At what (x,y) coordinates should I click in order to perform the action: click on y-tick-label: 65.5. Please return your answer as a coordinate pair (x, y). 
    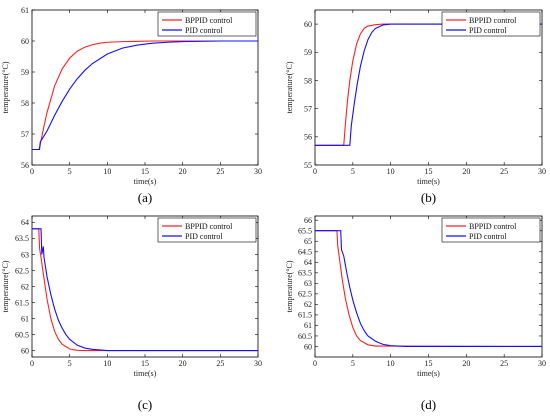
    Looking at the image, I should click on (305, 231).